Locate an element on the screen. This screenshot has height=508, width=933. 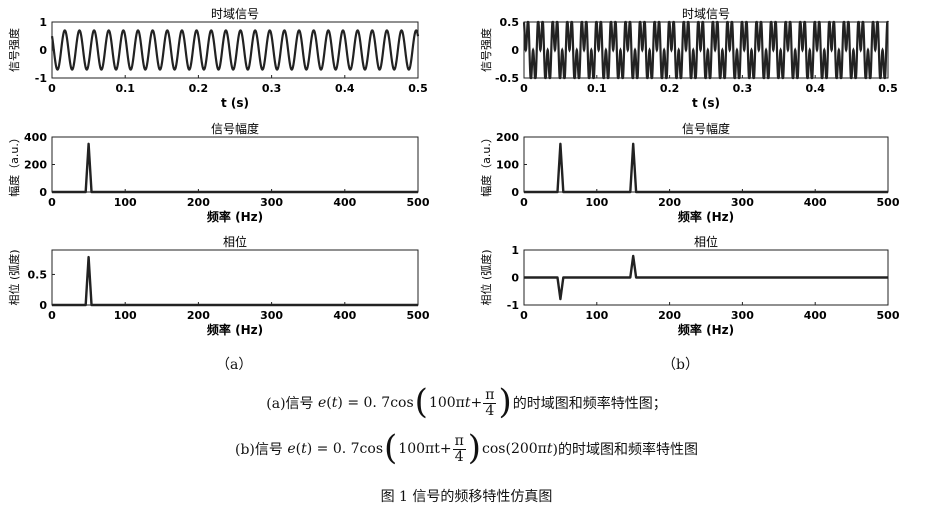
chart-a-1-ylabel: 信号强度 is located at coordinates (14, 50).